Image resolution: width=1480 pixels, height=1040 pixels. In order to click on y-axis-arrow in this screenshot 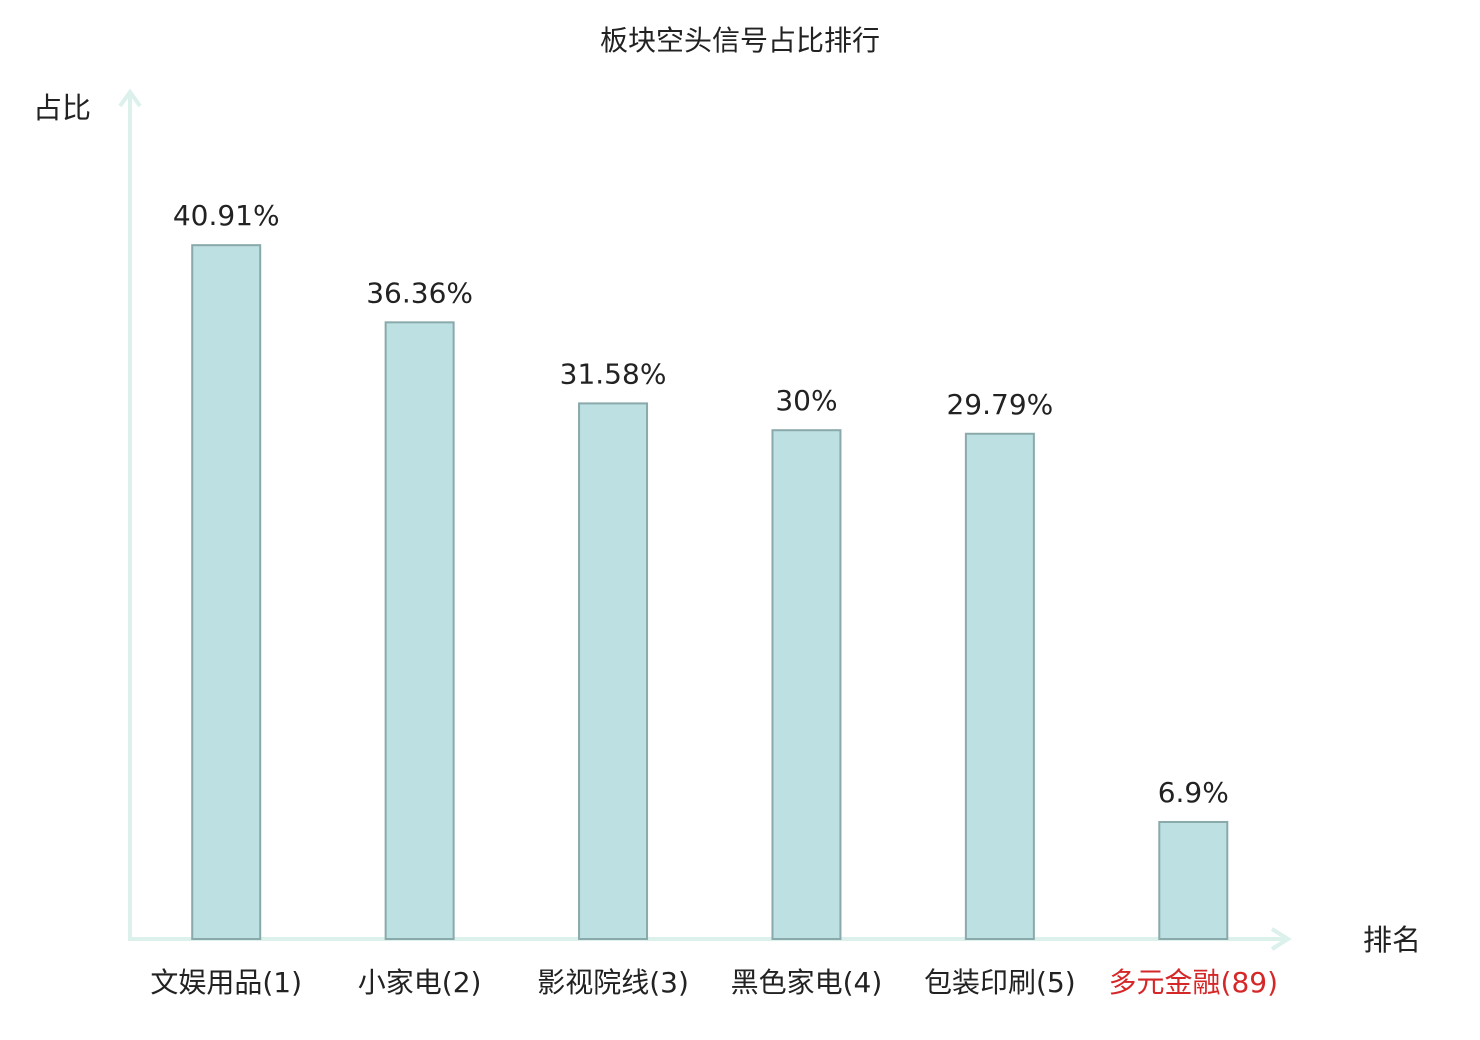, I will do `click(130, 98)`.